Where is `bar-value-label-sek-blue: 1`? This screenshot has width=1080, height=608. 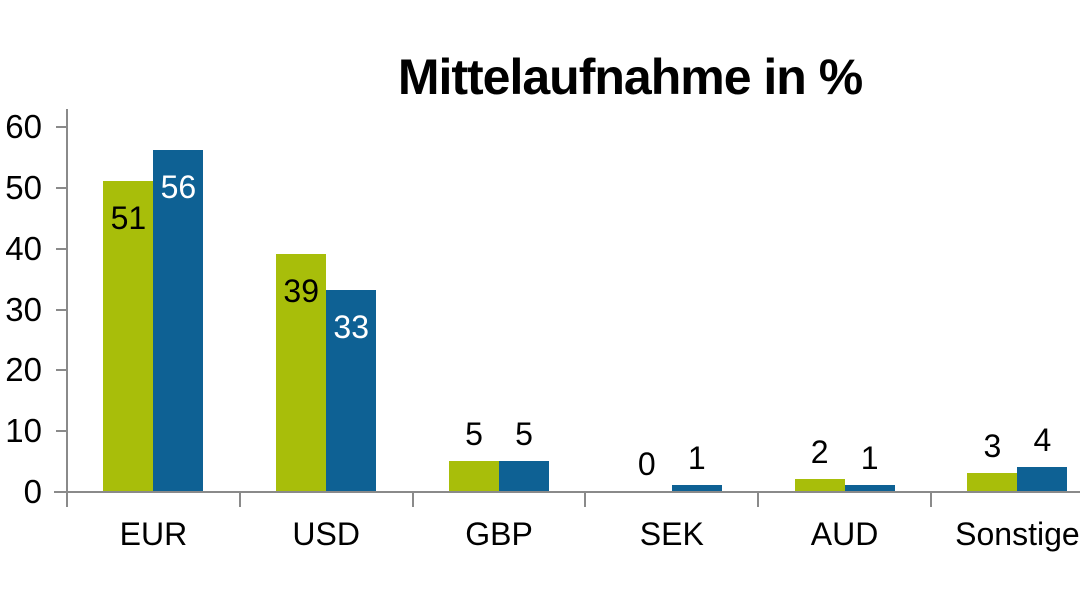 bar-value-label-sek-blue: 1 is located at coordinates (696, 457).